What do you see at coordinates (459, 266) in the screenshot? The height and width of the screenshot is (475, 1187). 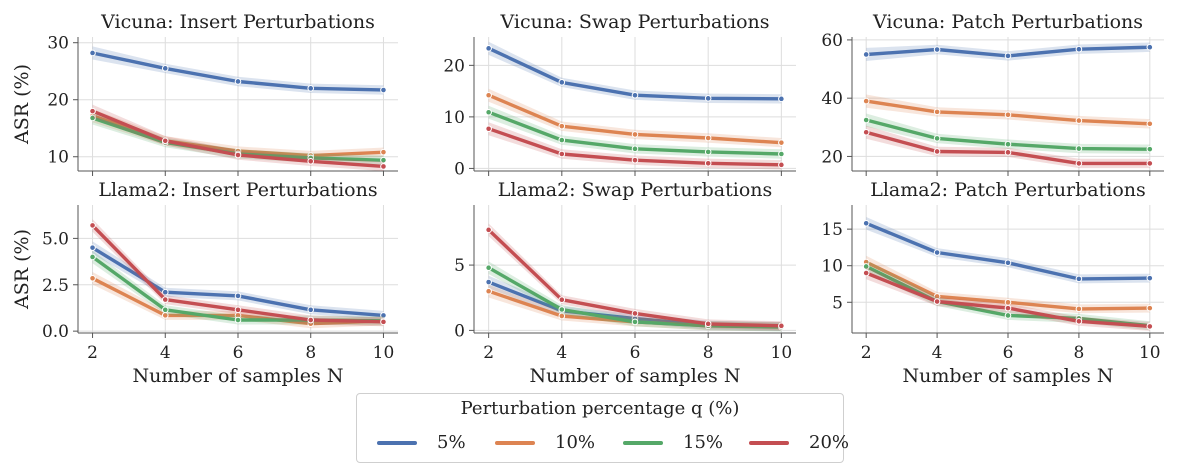 I see `y-tick-label: 5` at bounding box center [459, 266].